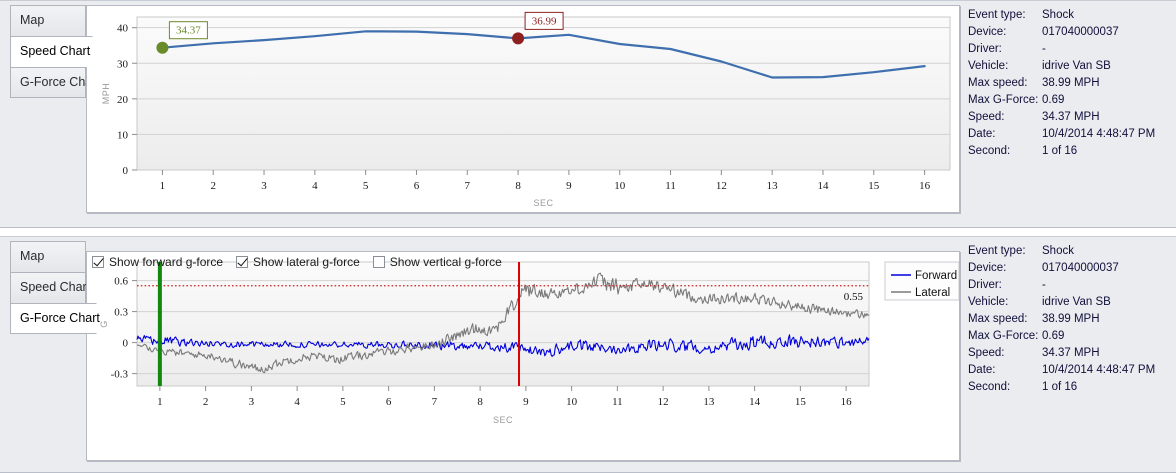 The height and width of the screenshot is (473, 1176). I want to click on tab-label: Map, so click(32, 256).